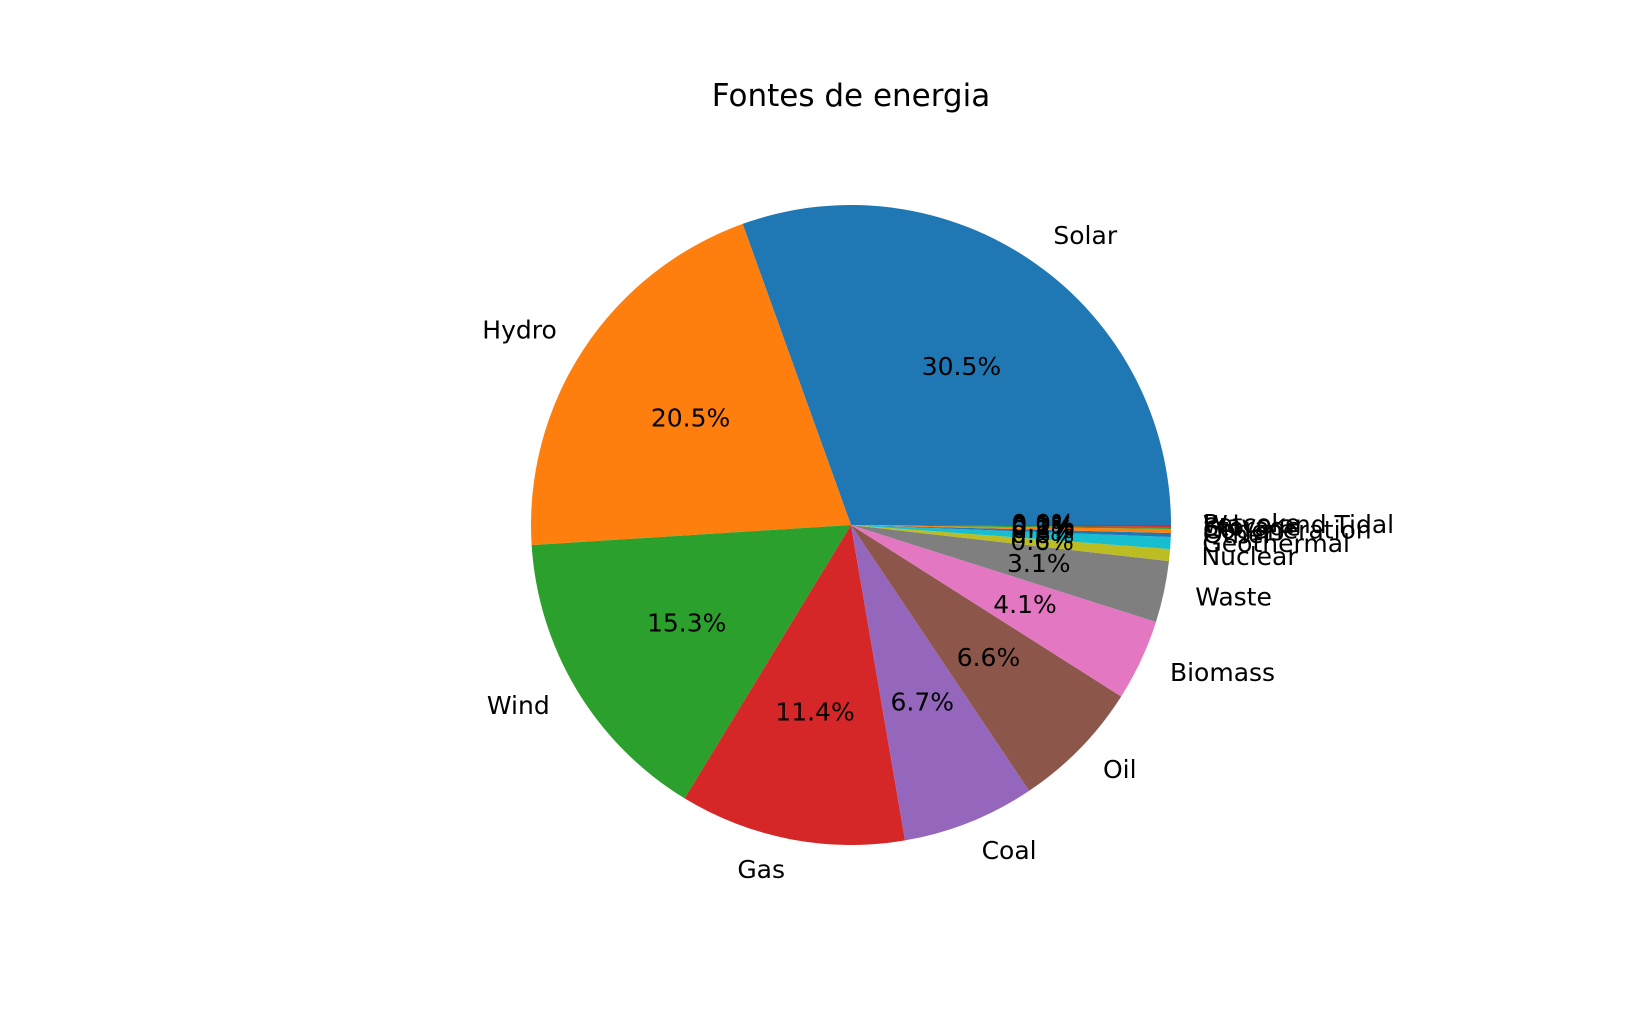  I want to click on slice-percent-petcoke: 0.0%, so click(1043, 523).